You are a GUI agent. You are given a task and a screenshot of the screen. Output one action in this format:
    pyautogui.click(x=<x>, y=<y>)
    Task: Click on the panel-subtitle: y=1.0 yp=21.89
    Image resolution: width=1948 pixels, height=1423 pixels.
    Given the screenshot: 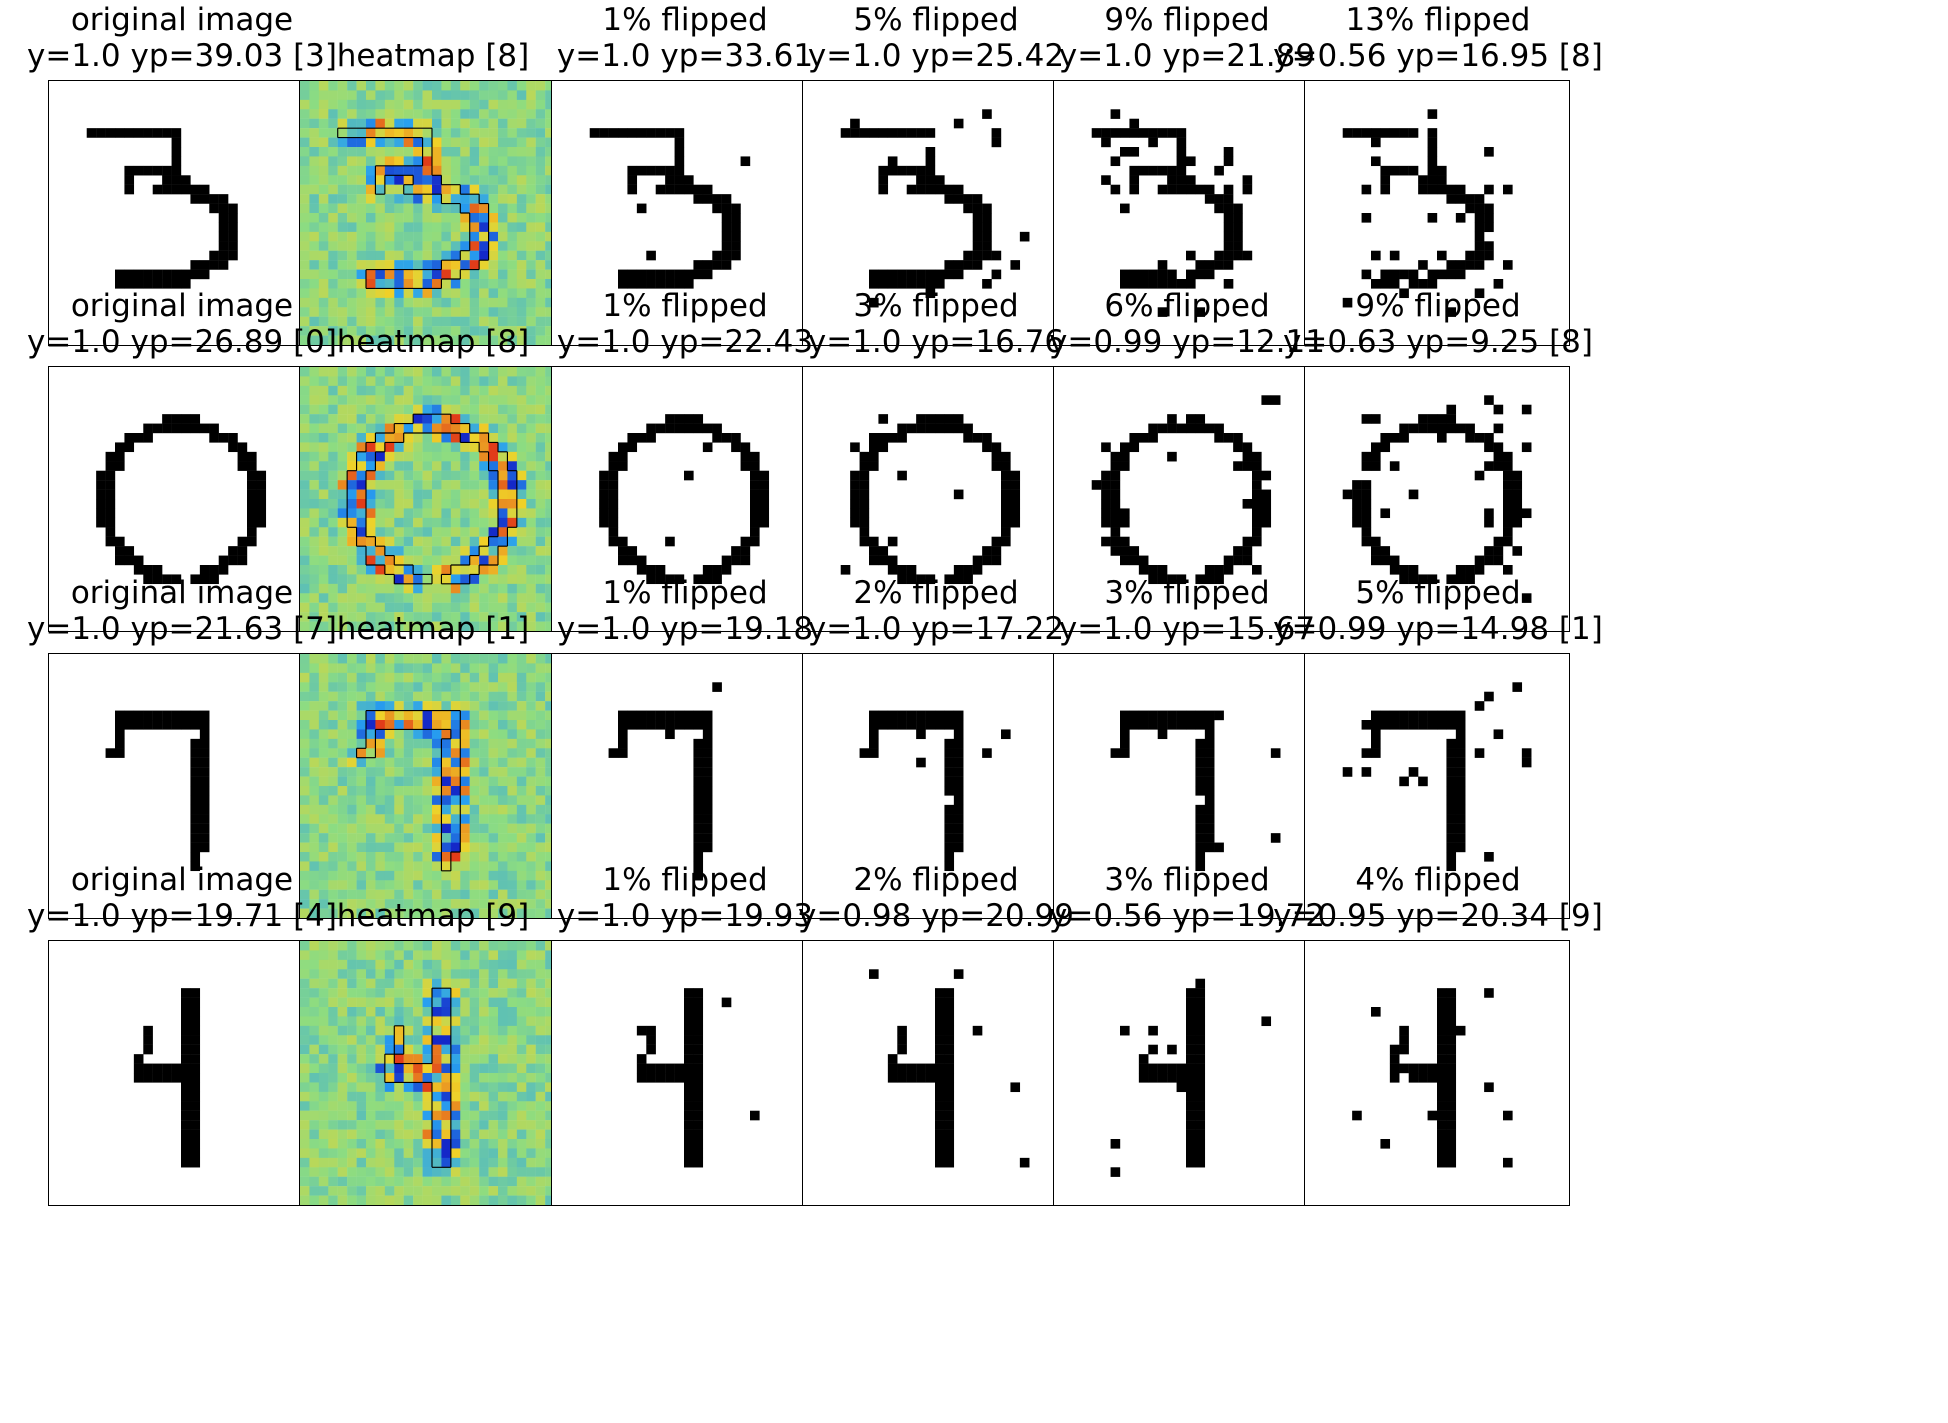 What is the action you would take?
    pyautogui.click(x=1187, y=56)
    